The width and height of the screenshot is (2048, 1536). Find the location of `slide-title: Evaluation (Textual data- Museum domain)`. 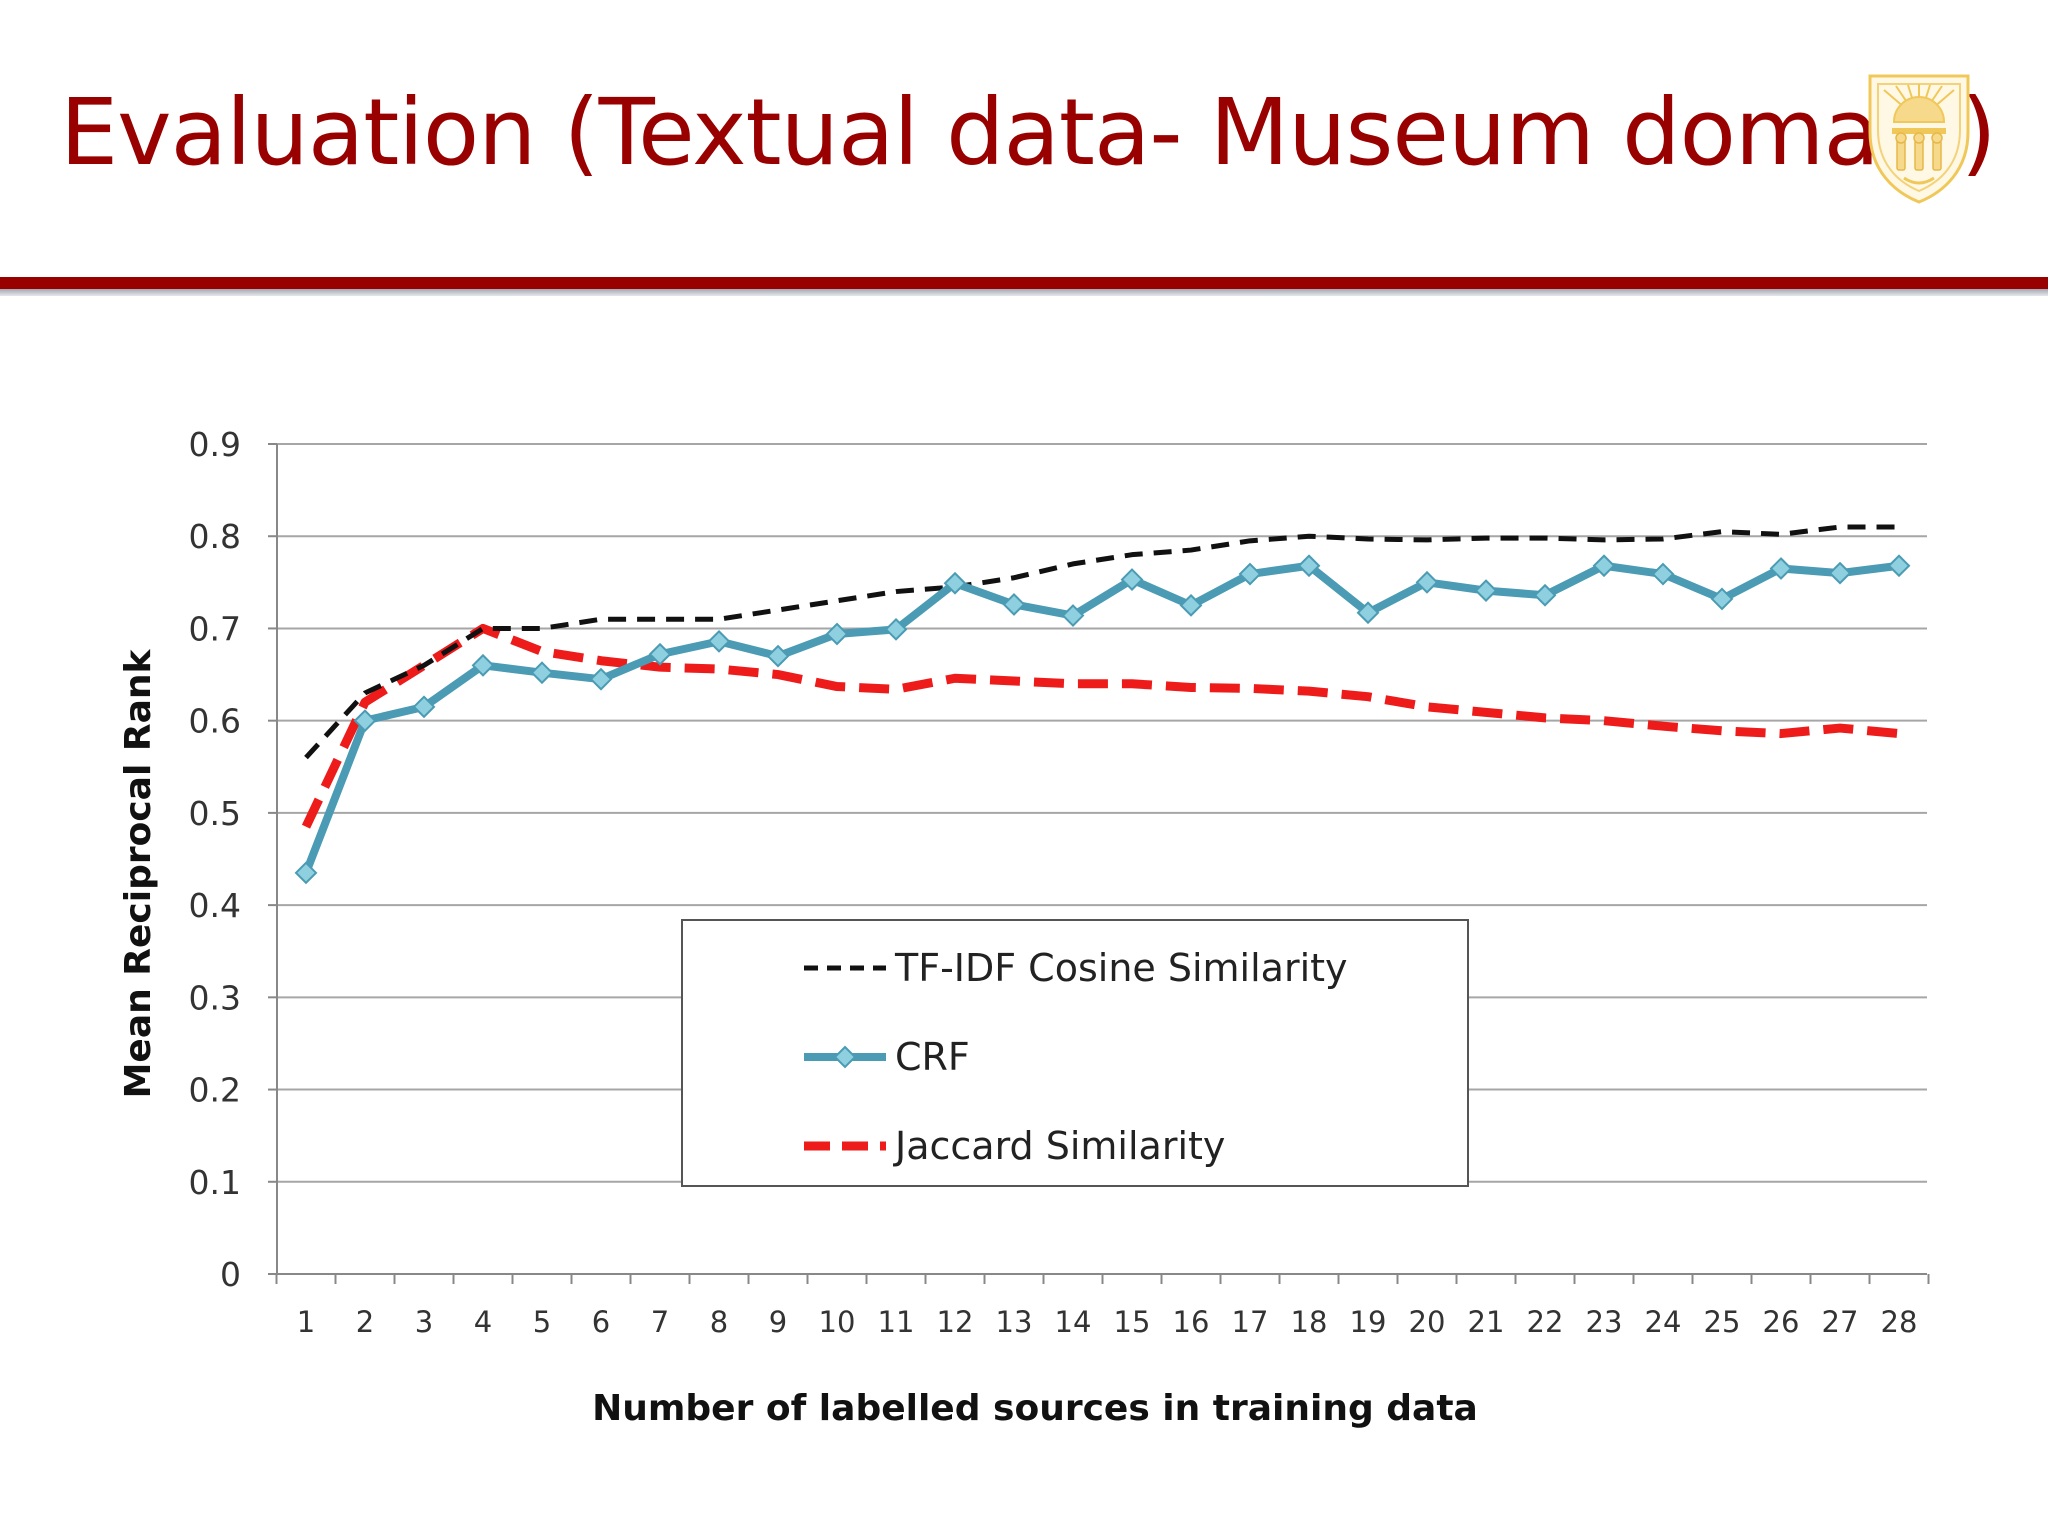

slide-title: Evaluation (Textual data- Museum domain) is located at coordinates (1028, 132).